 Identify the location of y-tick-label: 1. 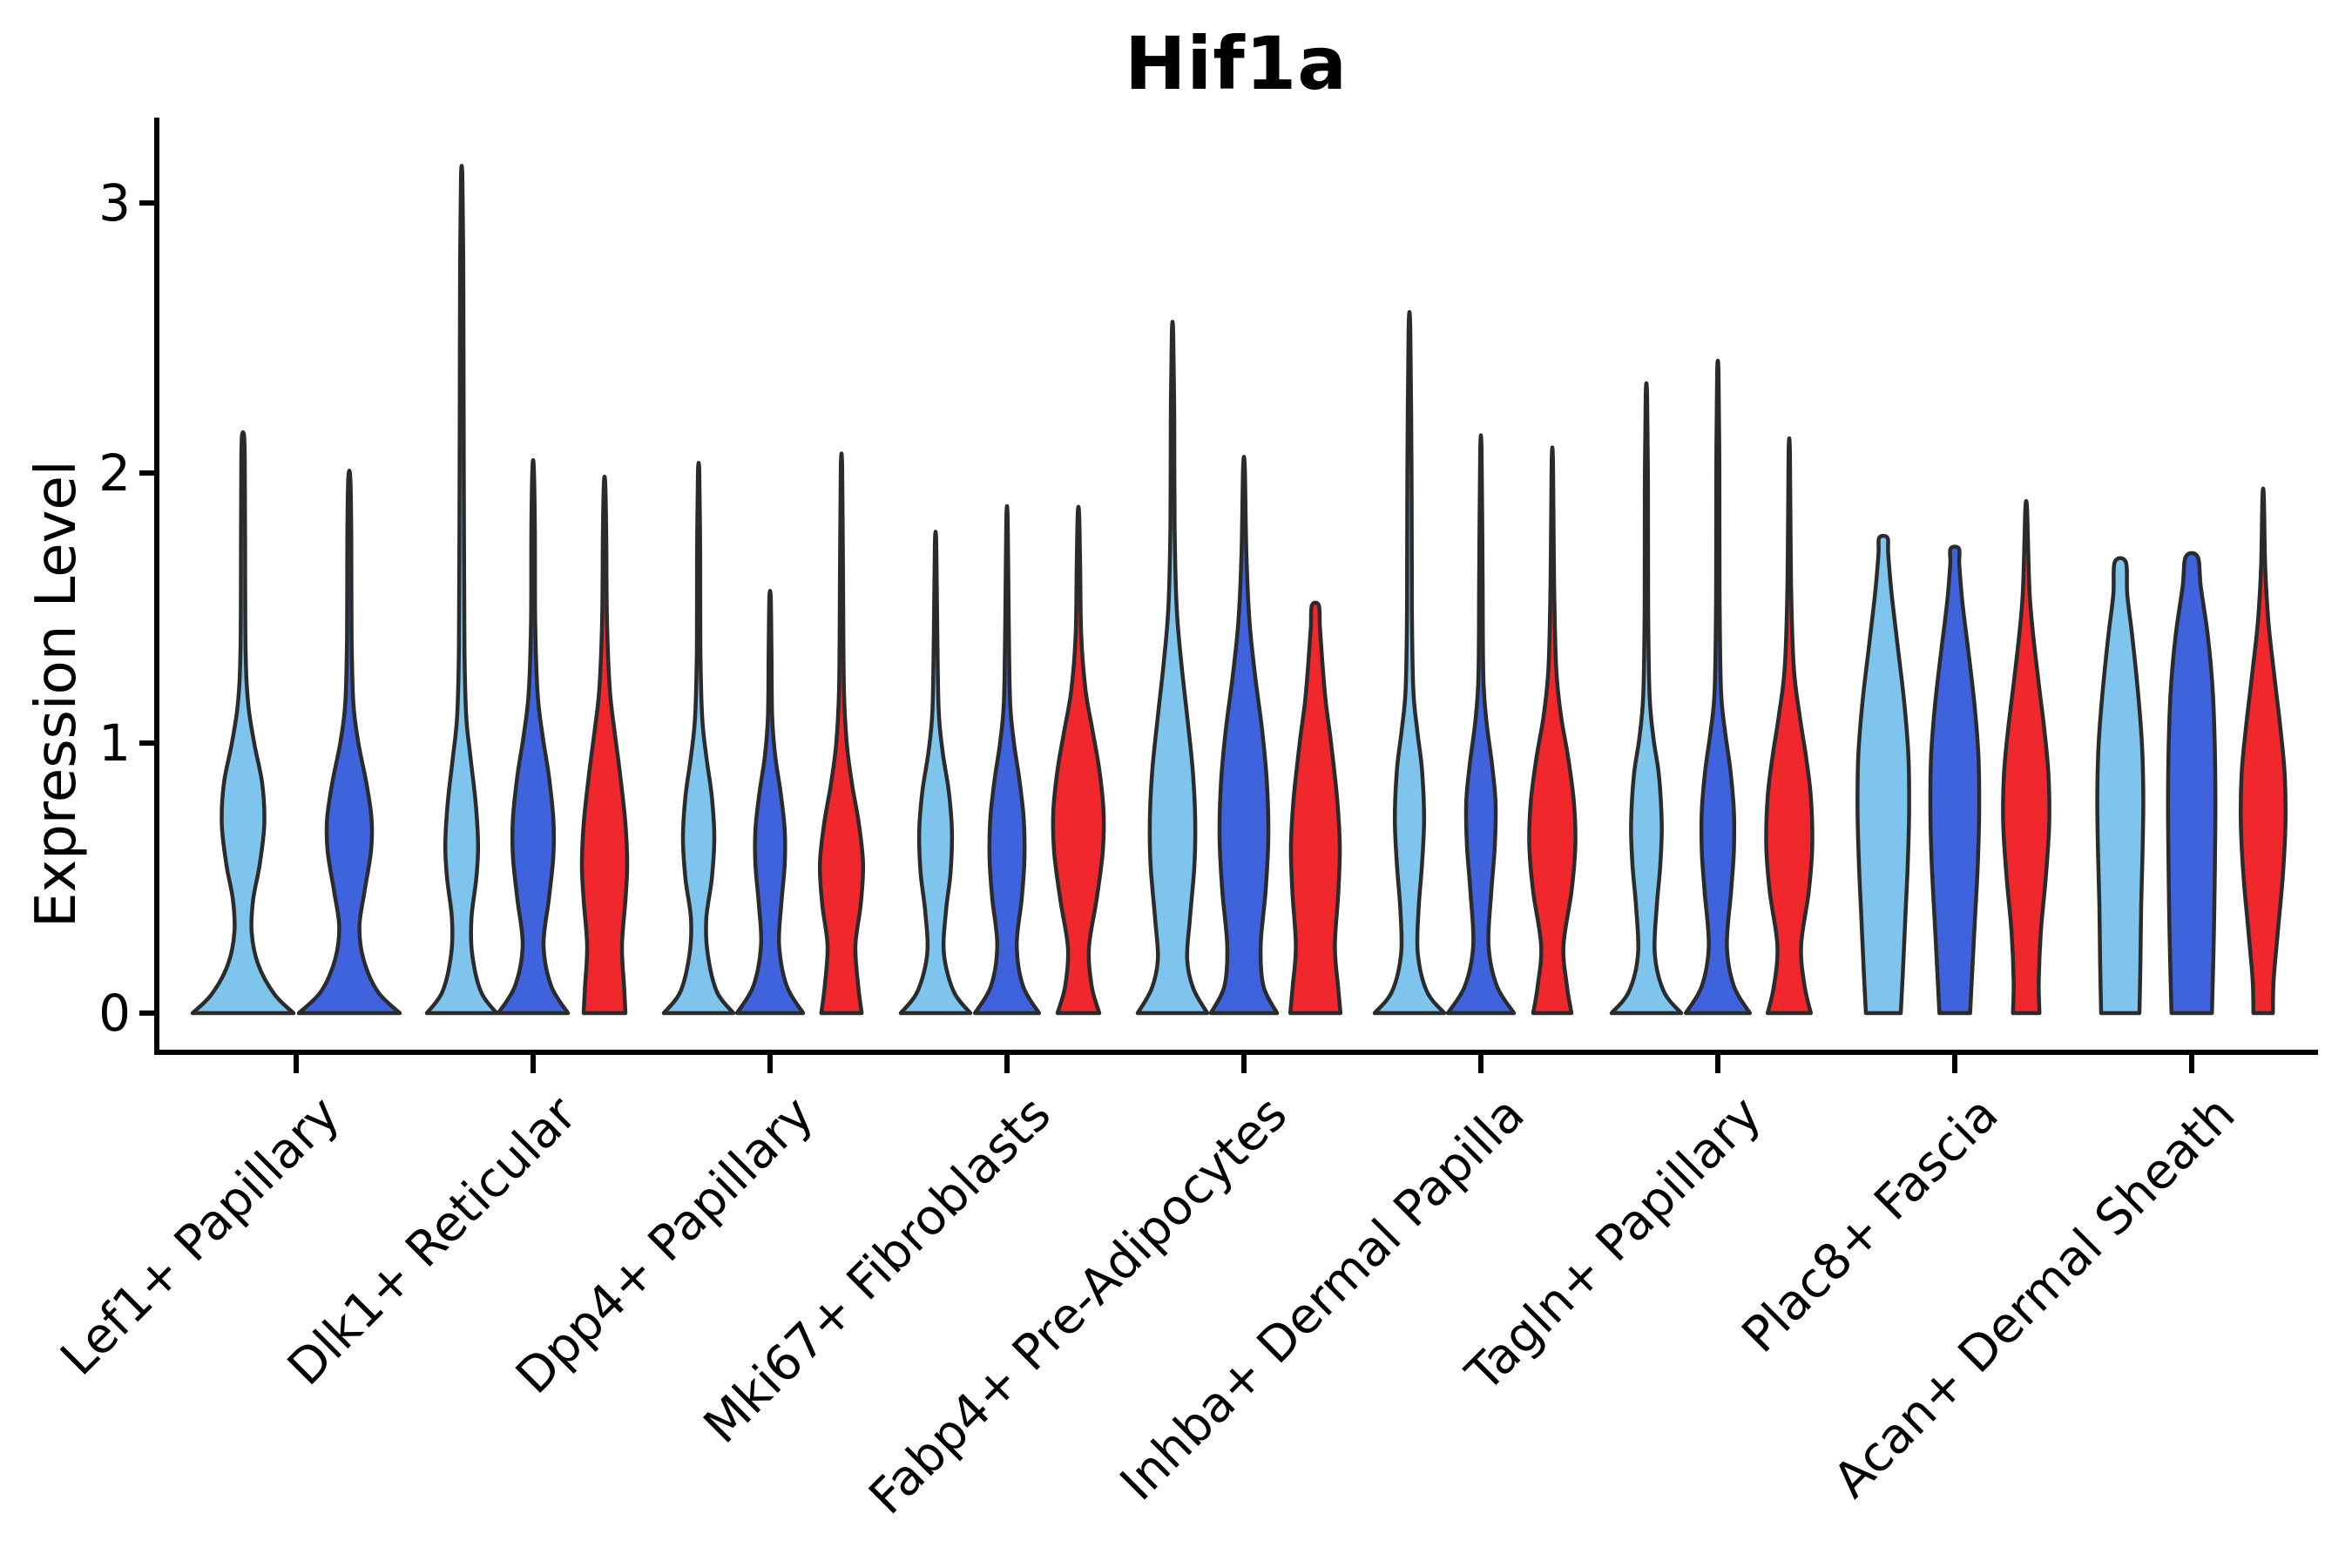
(114, 743).